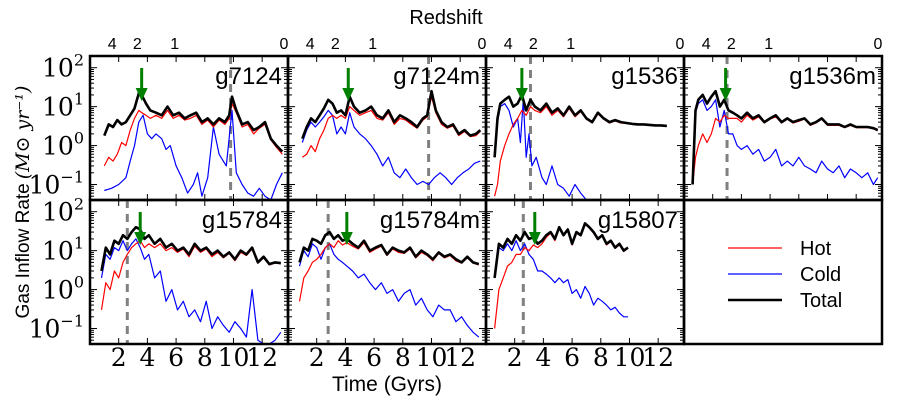 This screenshot has width=900, height=400. Describe the element at coordinates (816, 249) in the screenshot. I see `legend-label-hot: Hot` at that location.